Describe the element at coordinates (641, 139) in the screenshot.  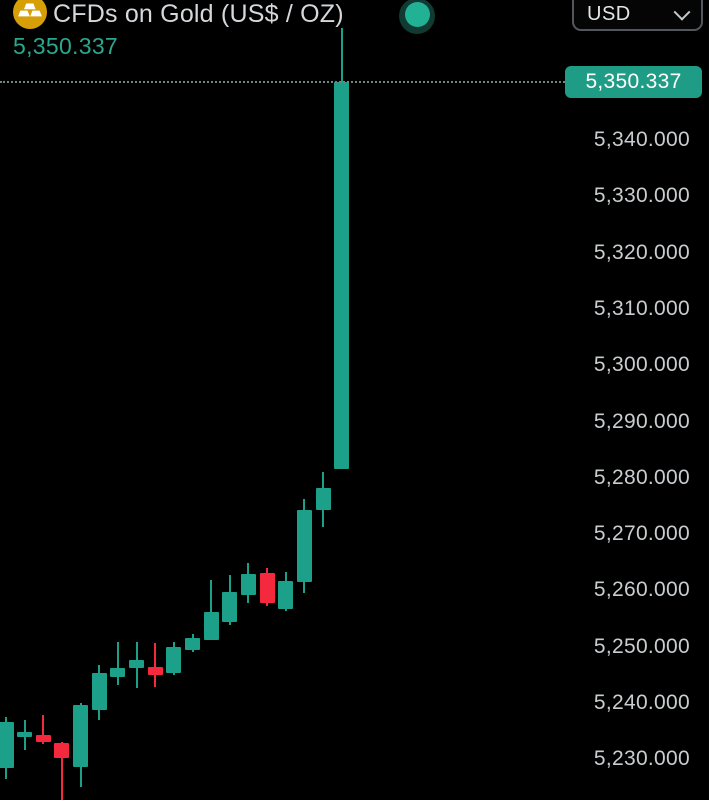
I see `price-tick-label: 5,340.000` at that location.